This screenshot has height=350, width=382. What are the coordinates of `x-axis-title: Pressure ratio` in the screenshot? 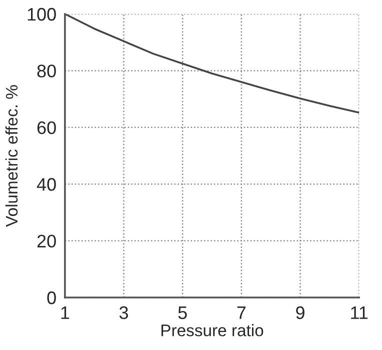 It's located at (213, 330).